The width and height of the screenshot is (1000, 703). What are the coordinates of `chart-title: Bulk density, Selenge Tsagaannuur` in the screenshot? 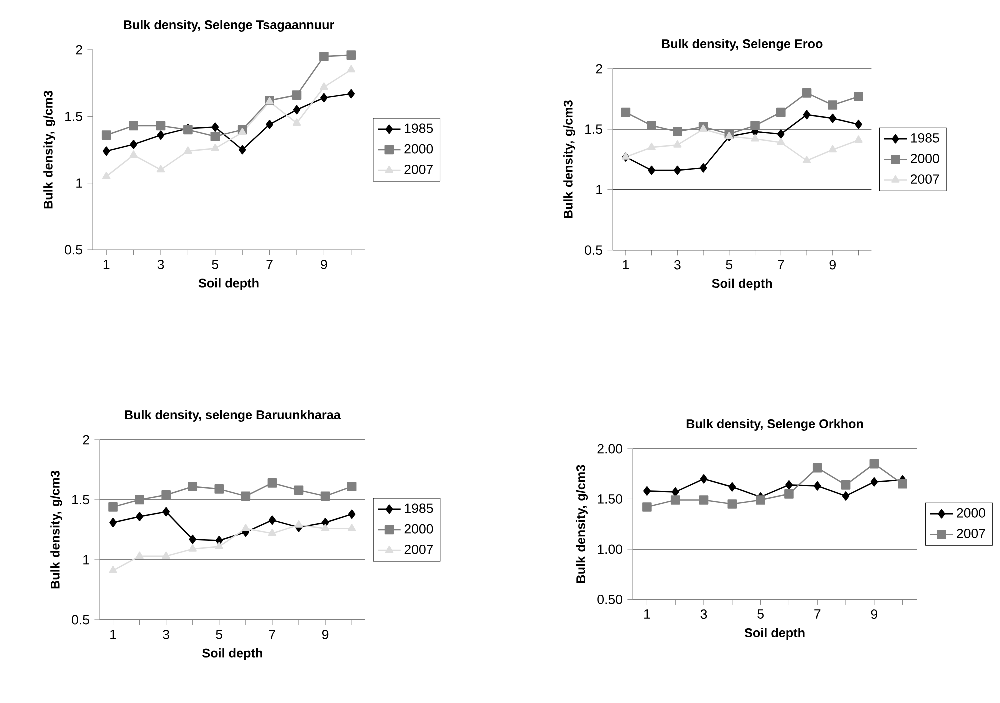 It's located at (229, 26).